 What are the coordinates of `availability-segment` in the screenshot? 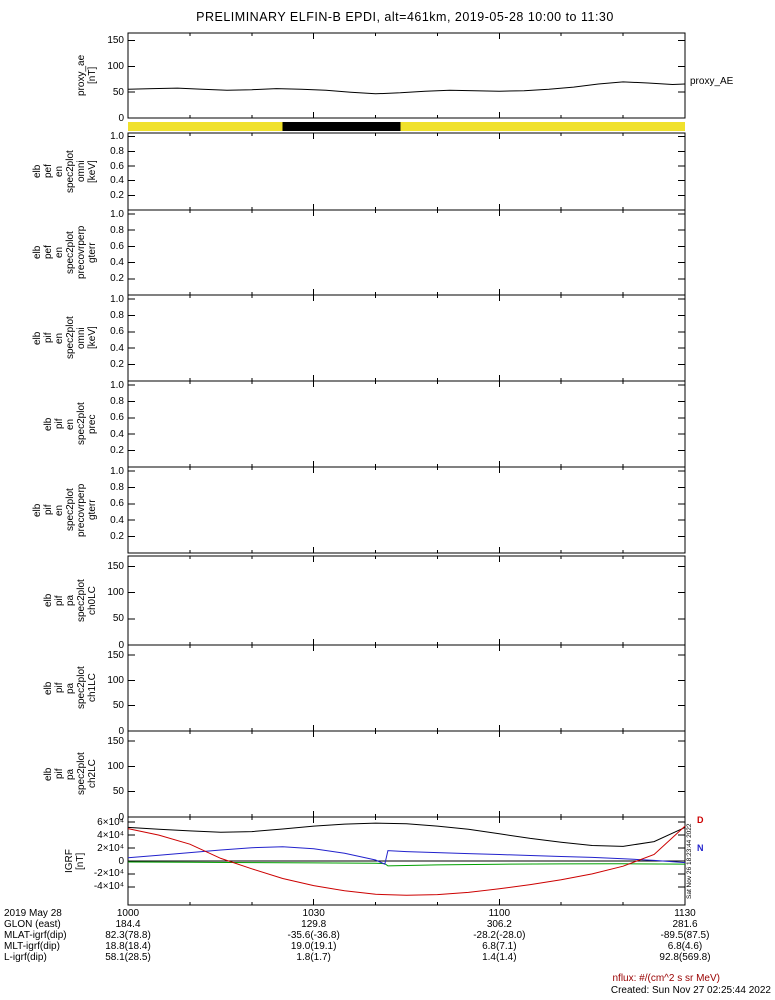 It's located at (341, 126).